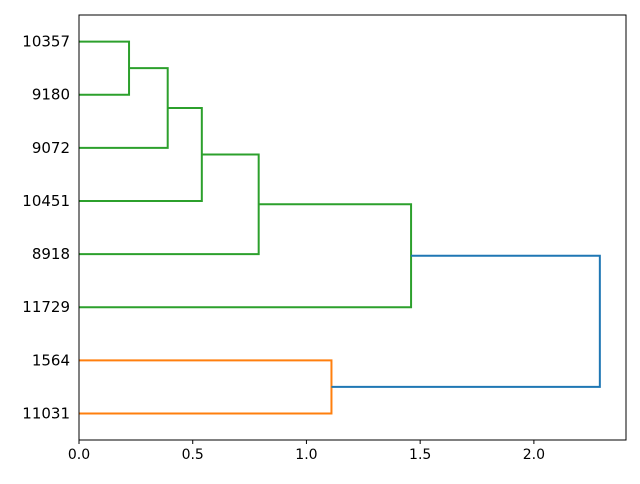 Image resolution: width=640 pixels, height=484 pixels. Describe the element at coordinates (79, 455) in the screenshot. I see `x-tick-label: 0.0` at that location.